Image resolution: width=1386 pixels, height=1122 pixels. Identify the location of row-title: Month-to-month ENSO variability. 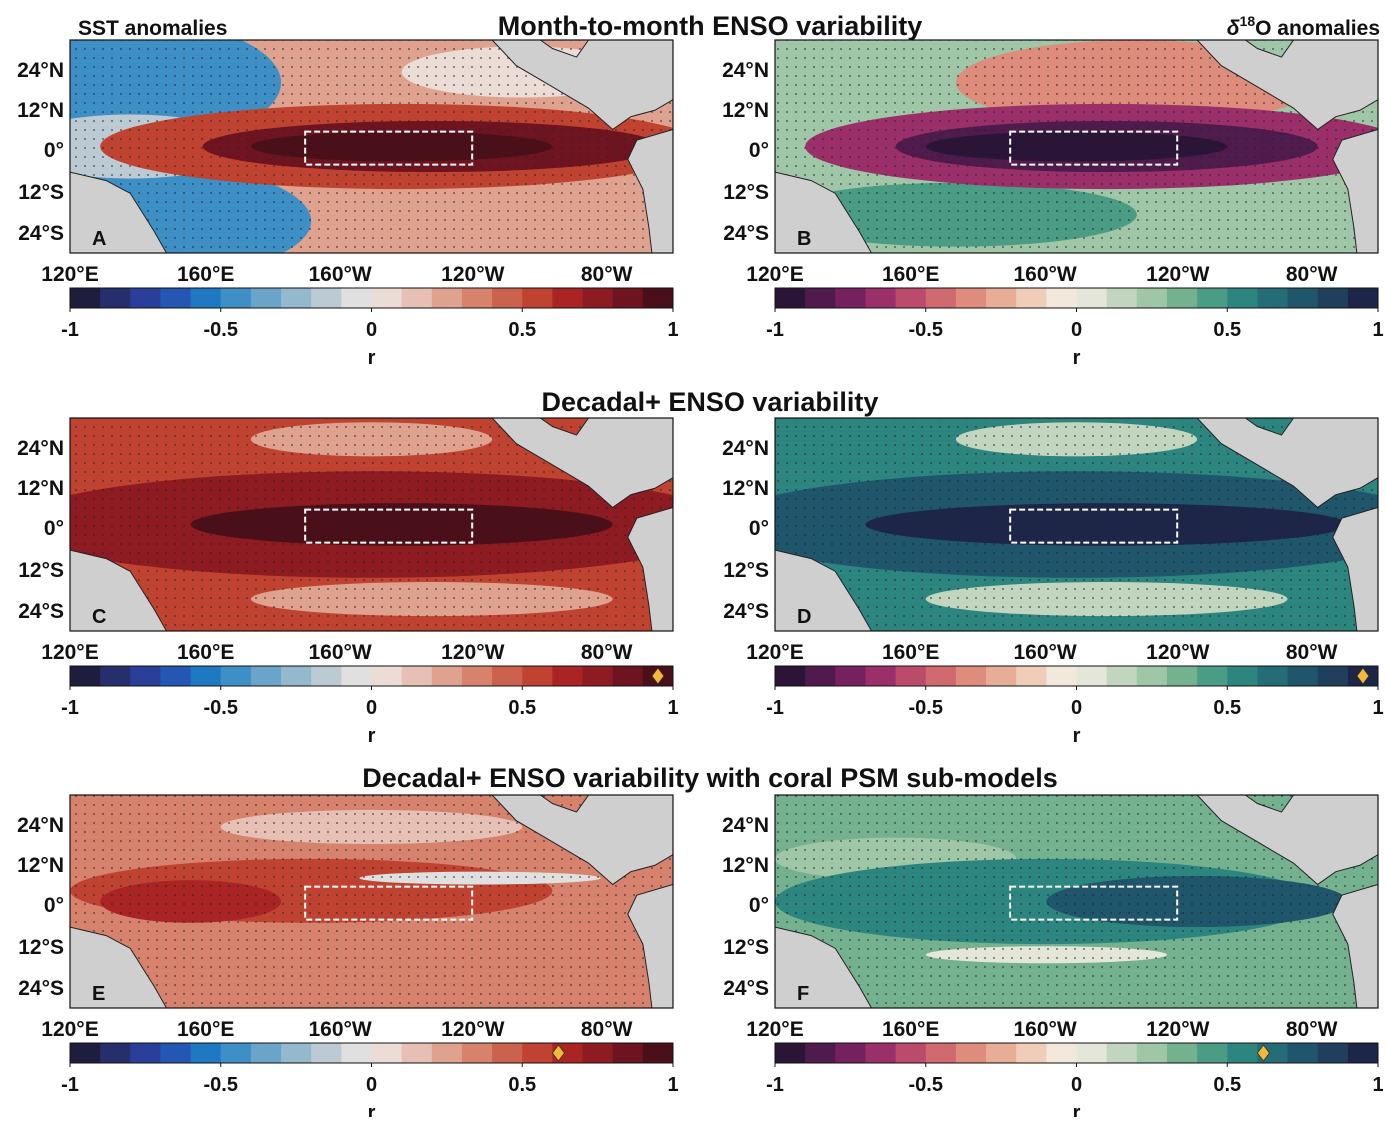
(710, 26).